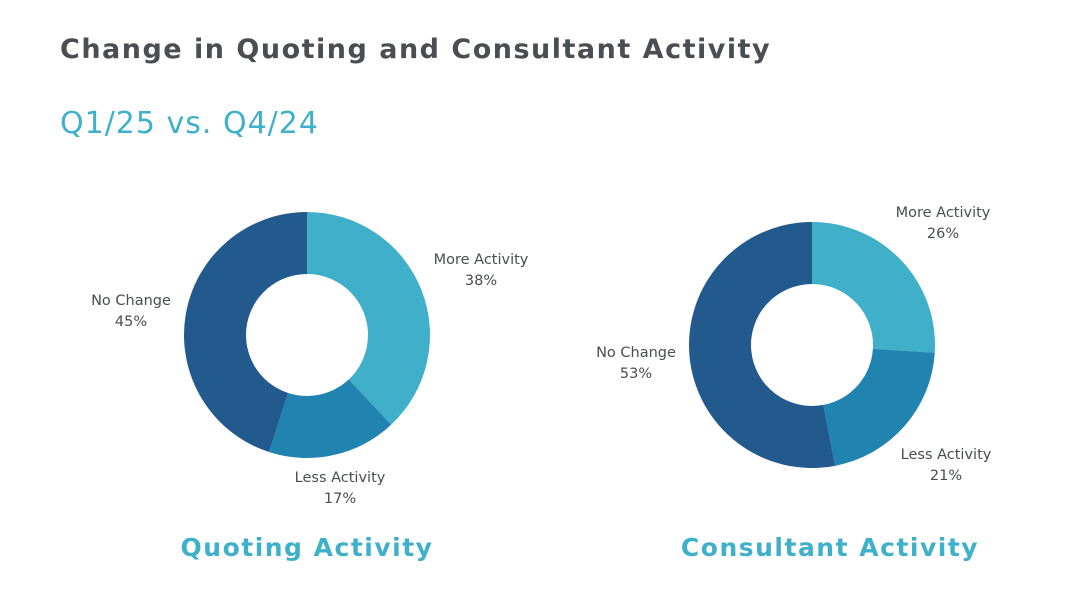 This screenshot has height=600, width=1080. What do you see at coordinates (307, 547) in the screenshot?
I see `quoting-activity-caption: Quoting Activity` at bounding box center [307, 547].